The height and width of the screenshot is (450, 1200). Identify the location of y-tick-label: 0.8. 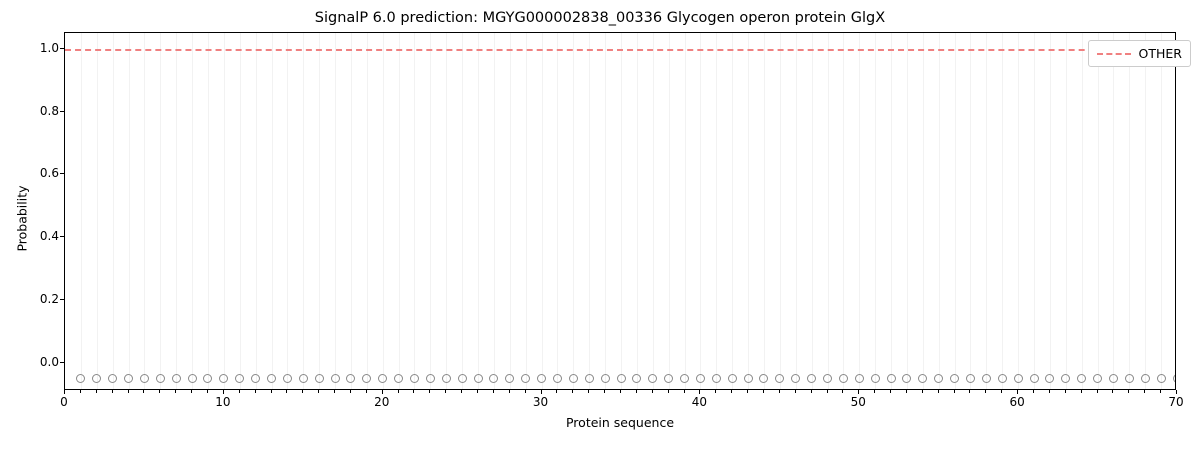
(49, 110).